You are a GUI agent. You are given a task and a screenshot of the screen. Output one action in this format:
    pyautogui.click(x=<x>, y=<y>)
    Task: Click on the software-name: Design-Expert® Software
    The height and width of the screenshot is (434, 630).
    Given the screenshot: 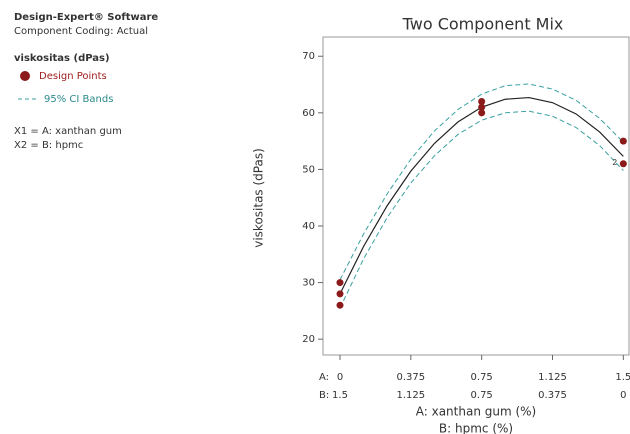 What is the action you would take?
    pyautogui.click(x=86, y=17)
    